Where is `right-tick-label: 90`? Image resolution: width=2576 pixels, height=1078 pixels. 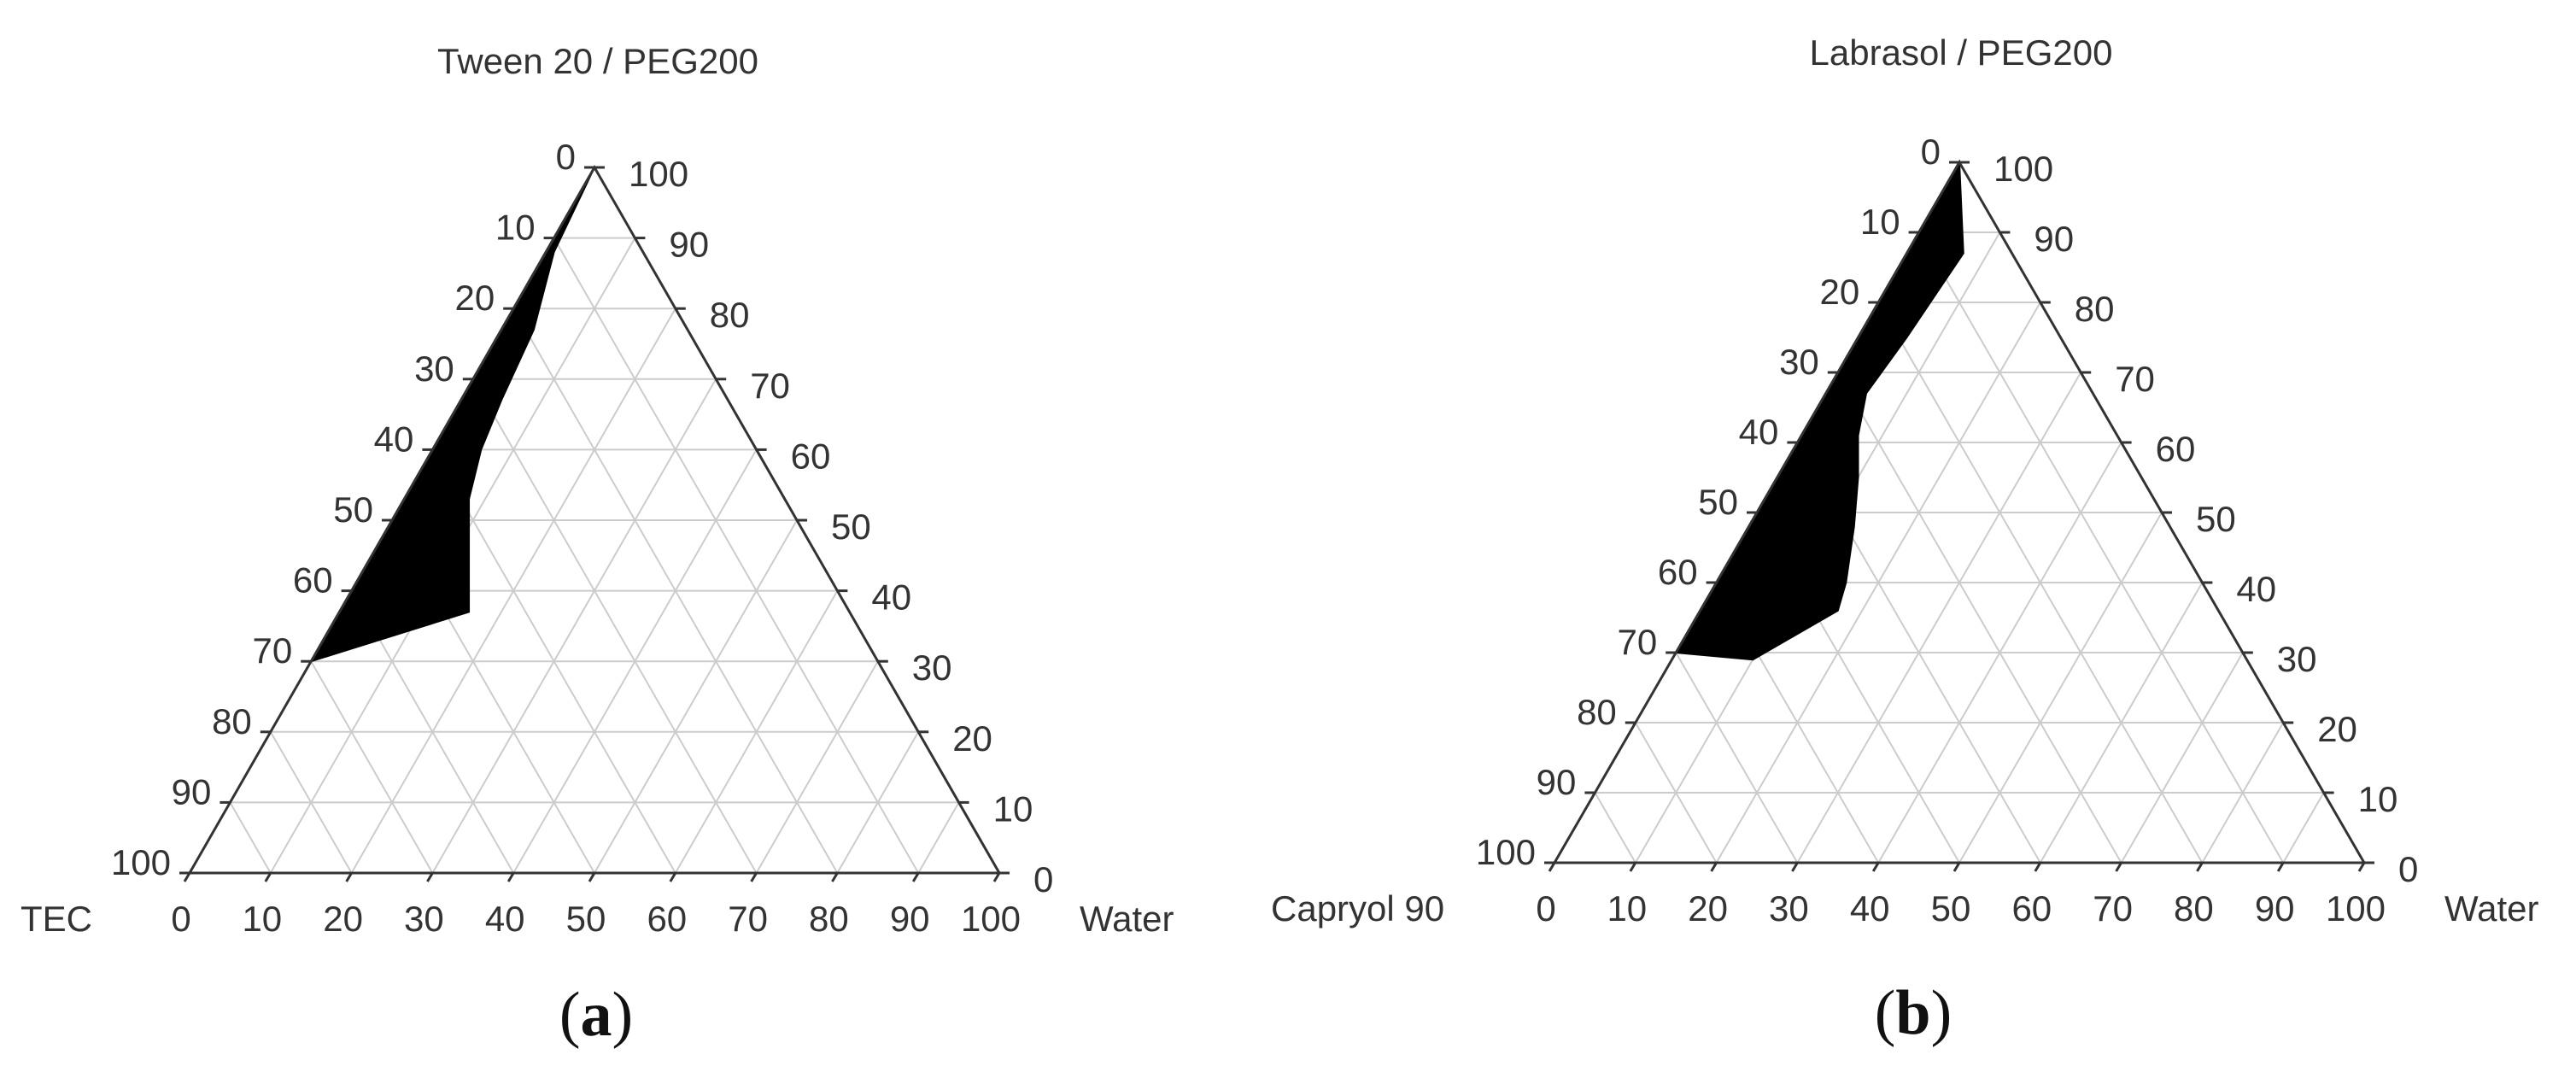 right-tick-label: 90 is located at coordinates (2054, 239).